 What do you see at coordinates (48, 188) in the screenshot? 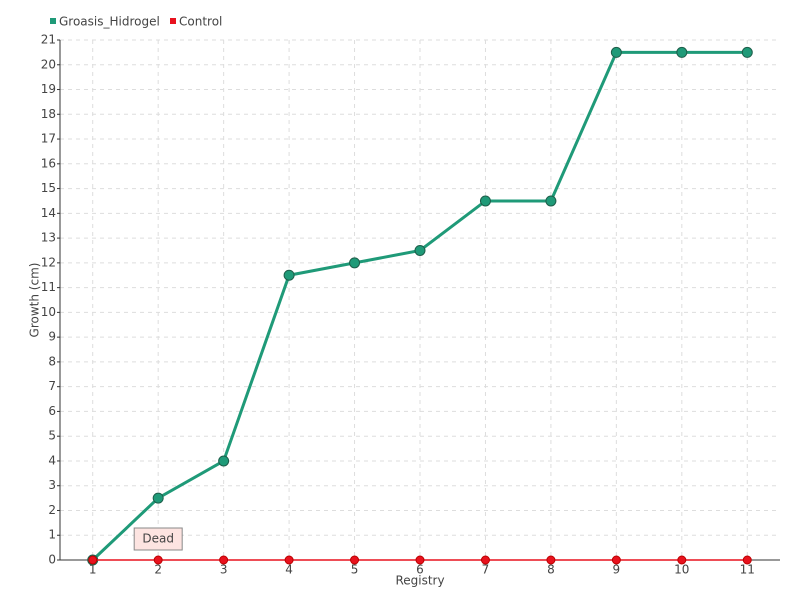
I see `y-tick-label: 15` at bounding box center [48, 188].